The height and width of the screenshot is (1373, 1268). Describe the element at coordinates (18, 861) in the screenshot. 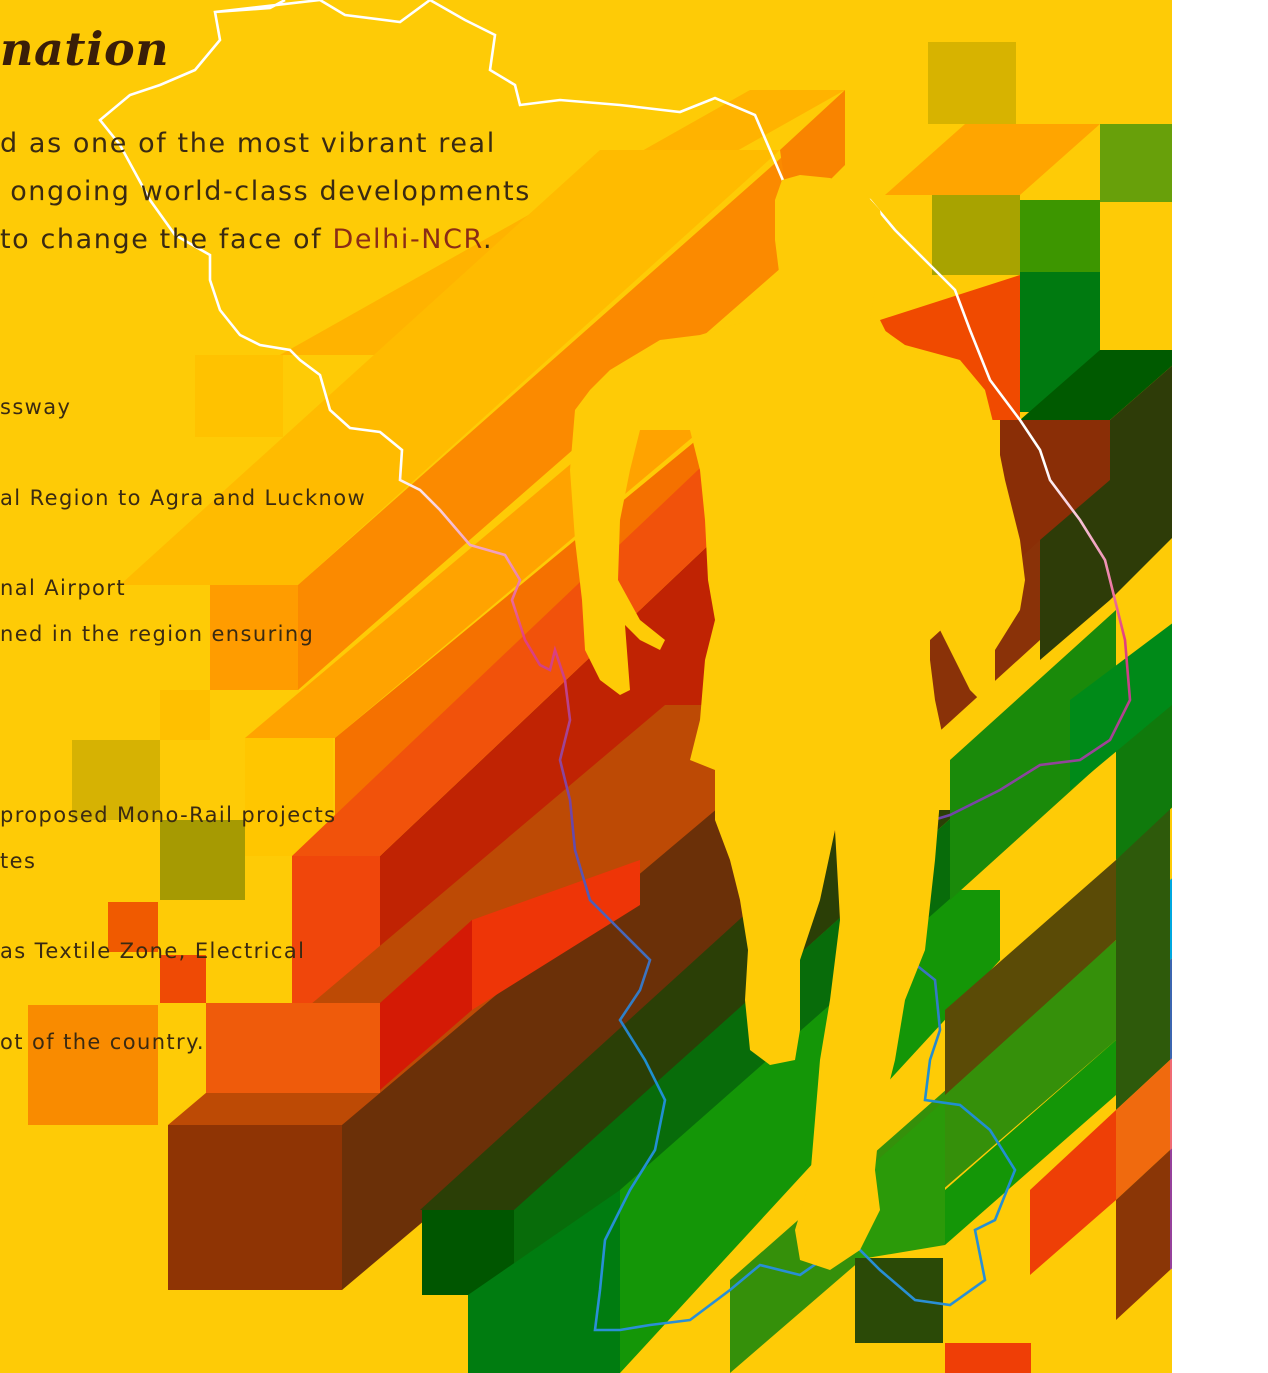

I see `point-mono-rail-cont: tes` at that location.